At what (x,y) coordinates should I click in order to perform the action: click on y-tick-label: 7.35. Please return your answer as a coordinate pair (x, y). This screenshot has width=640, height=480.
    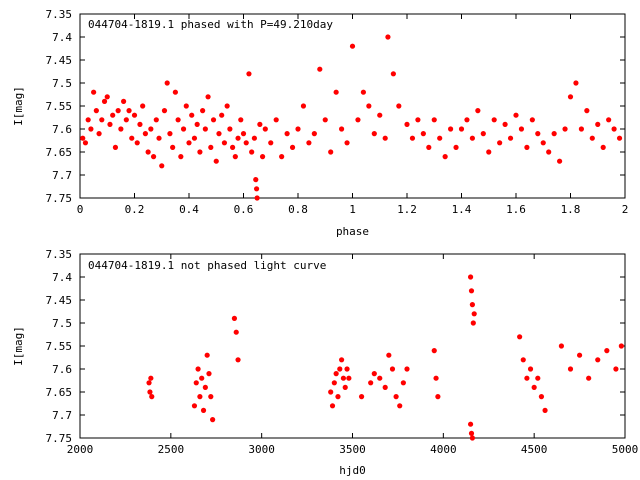
    Looking at the image, I should click on (59, 254).